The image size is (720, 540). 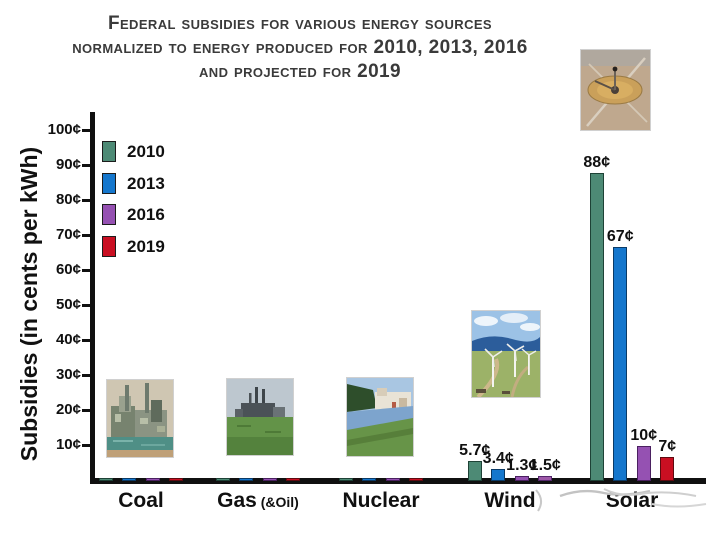 What do you see at coordinates (392, 479) in the screenshot?
I see `bar-nuclear-2016` at bounding box center [392, 479].